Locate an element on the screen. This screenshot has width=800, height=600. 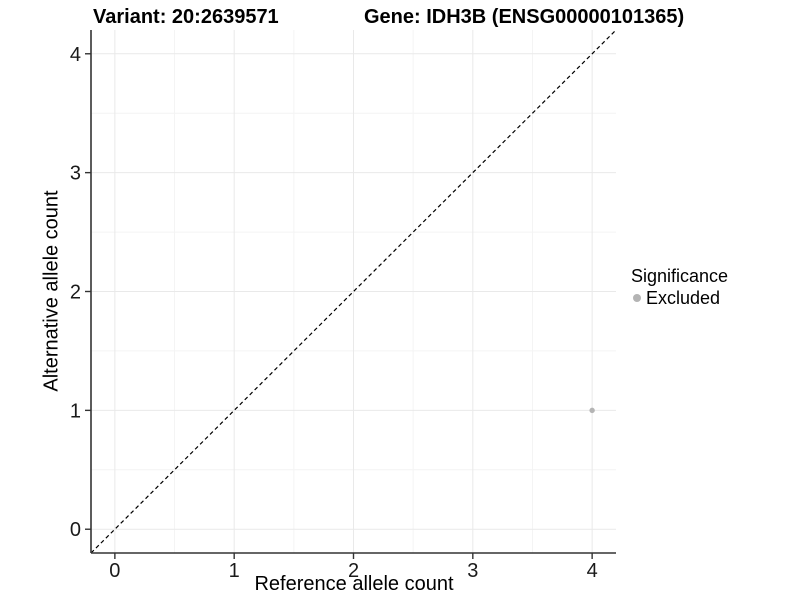
legend-item: Excluded is located at coordinates (680, 298).